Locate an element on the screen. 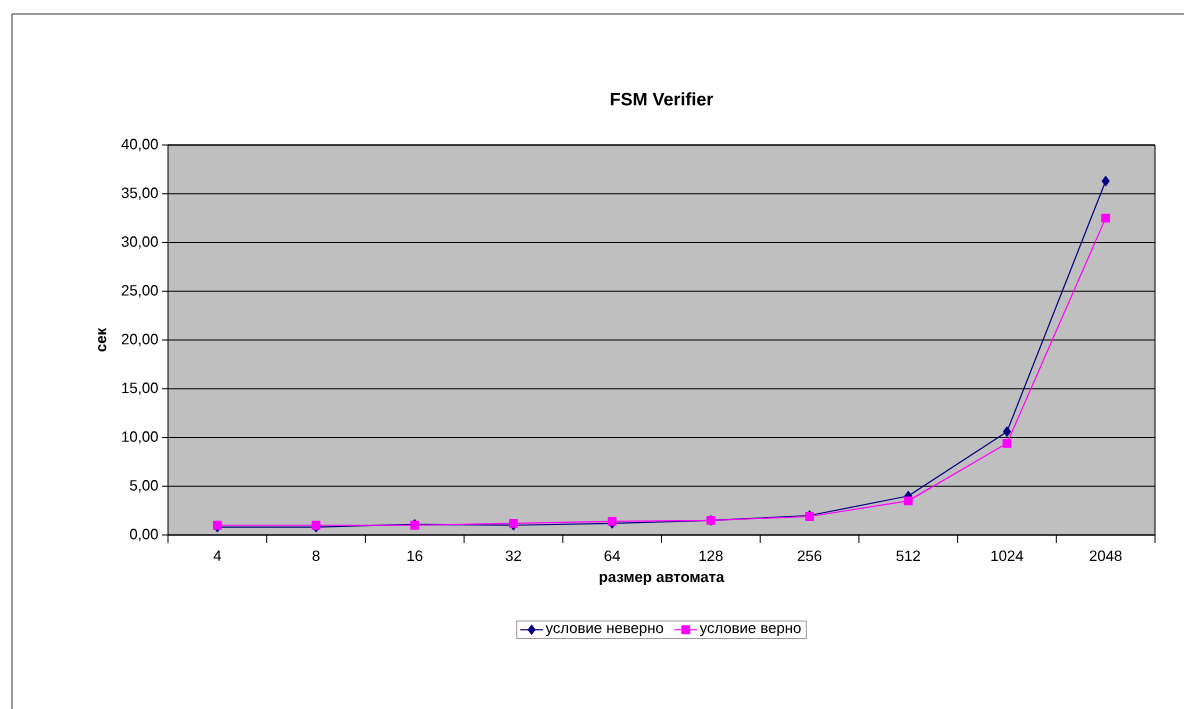 The width and height of the screenshot is (1184, 709). x-tick-label: 8 is located at coordinates (316, 556).